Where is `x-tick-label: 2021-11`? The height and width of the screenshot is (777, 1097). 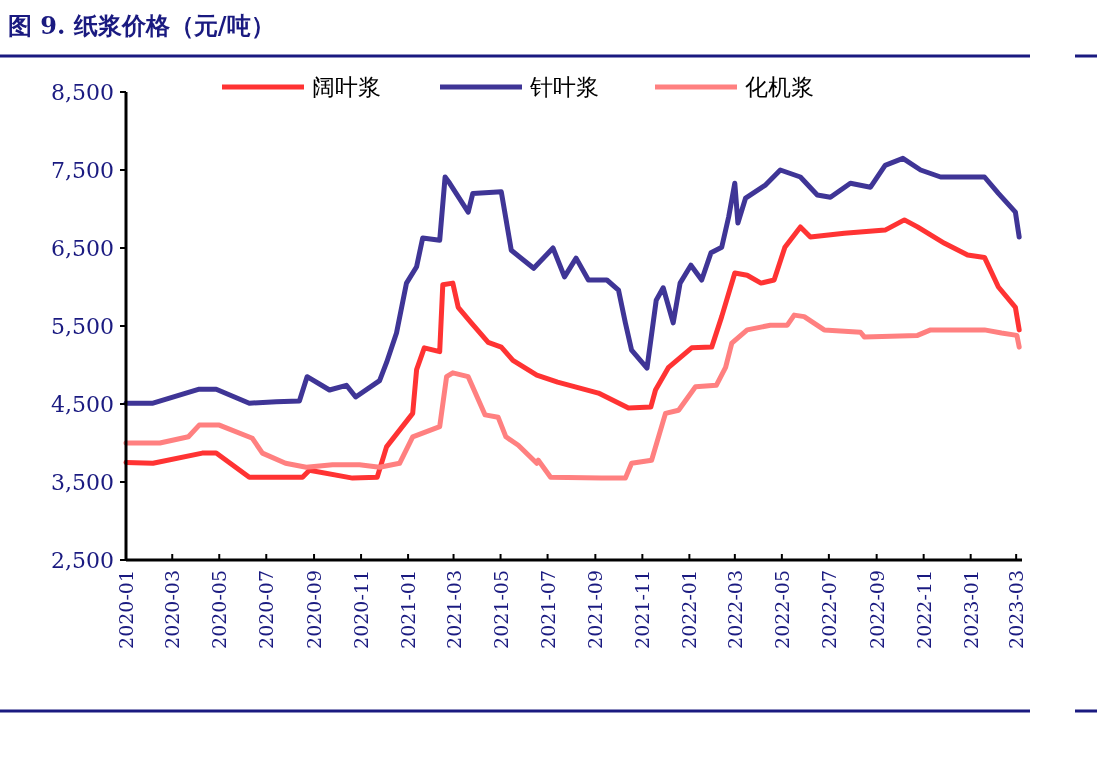 x-tick-label: 2021-11 is located at coordinates (642, 609).